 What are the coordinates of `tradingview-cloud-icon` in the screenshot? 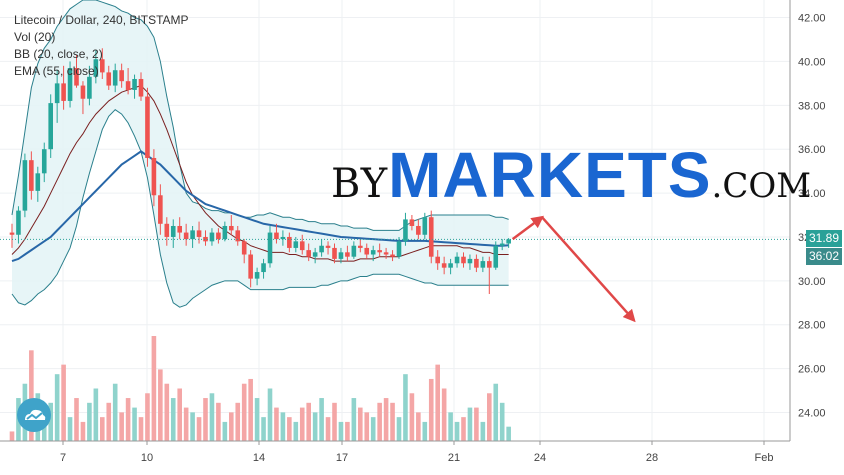 It's located at (34, 415).